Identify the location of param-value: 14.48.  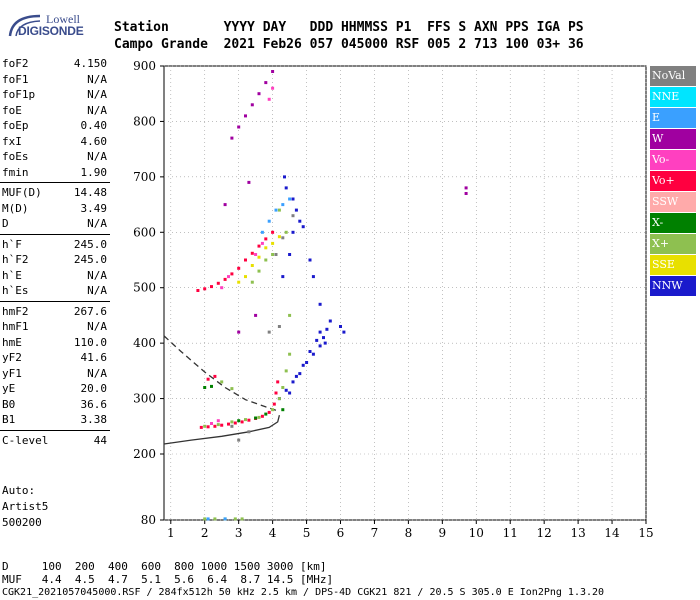
(90, 192).